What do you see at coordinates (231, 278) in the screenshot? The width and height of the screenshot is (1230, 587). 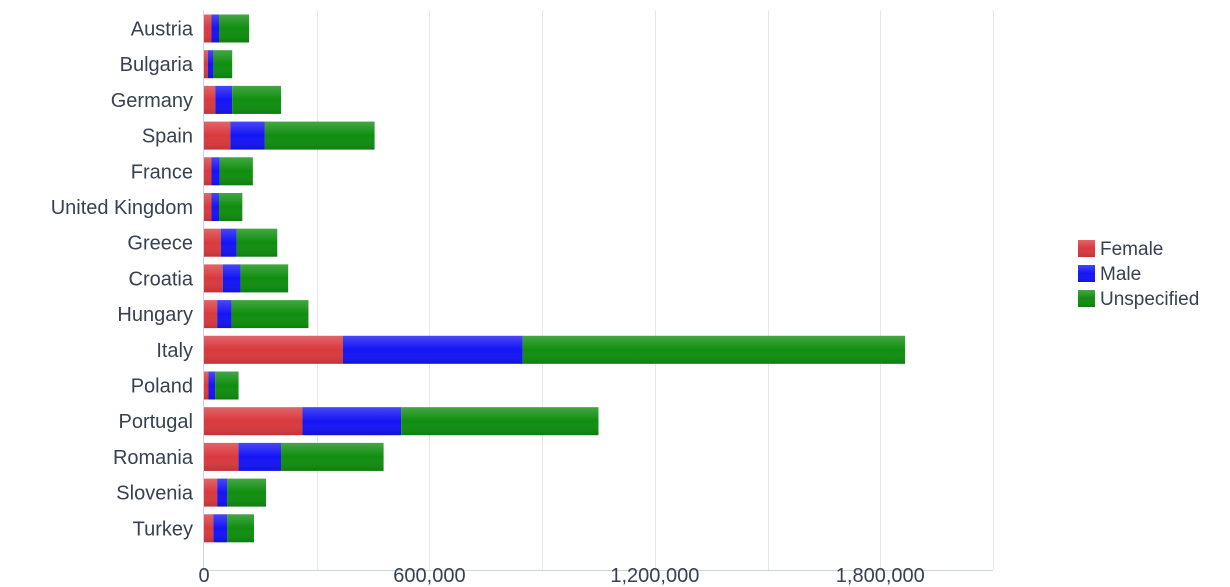 I see `bar-croatia-male-shade` at bounding box center [231, 278].